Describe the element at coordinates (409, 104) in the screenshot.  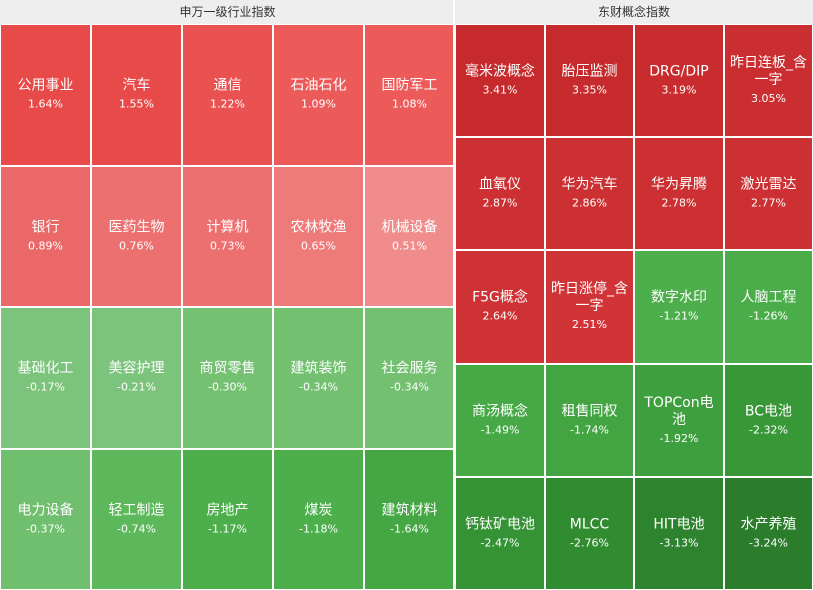
I see `industry-tile-change: 1.08%` at that location.